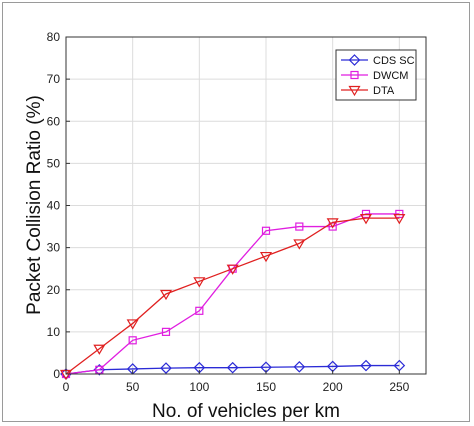 The image size is (474, 426). What do you see at coordinates (384, 91) in the screenshot?
I see `legend-label: DTA` at bounding box center [384, 91].